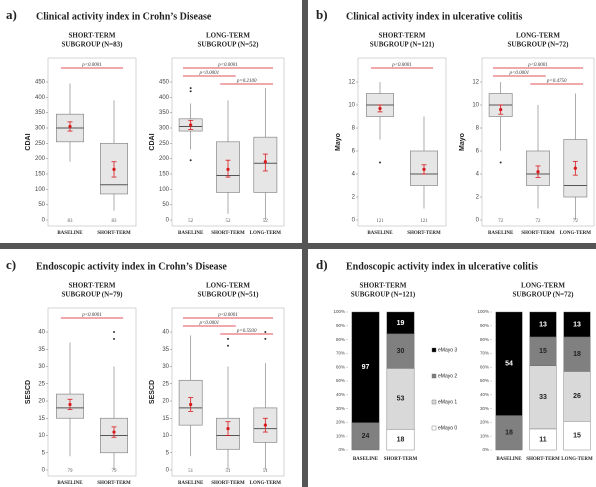 The image size is (596, 487). What do you see at coordinates (402, 142) in the screenshot?
I see `plot-frame` at bounding box center [402, 142].